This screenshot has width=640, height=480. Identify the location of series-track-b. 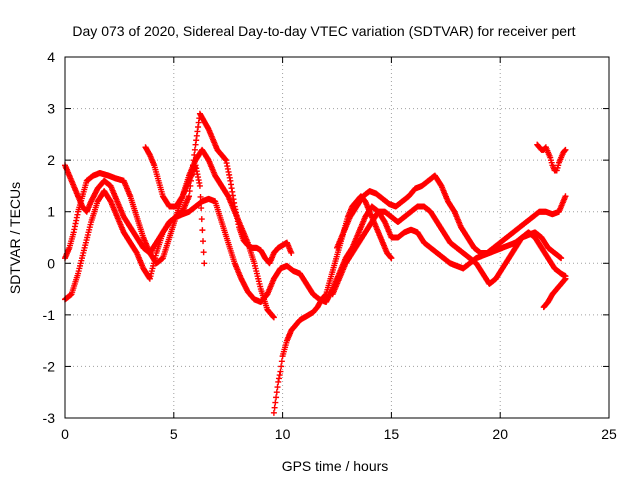
(178, 188).